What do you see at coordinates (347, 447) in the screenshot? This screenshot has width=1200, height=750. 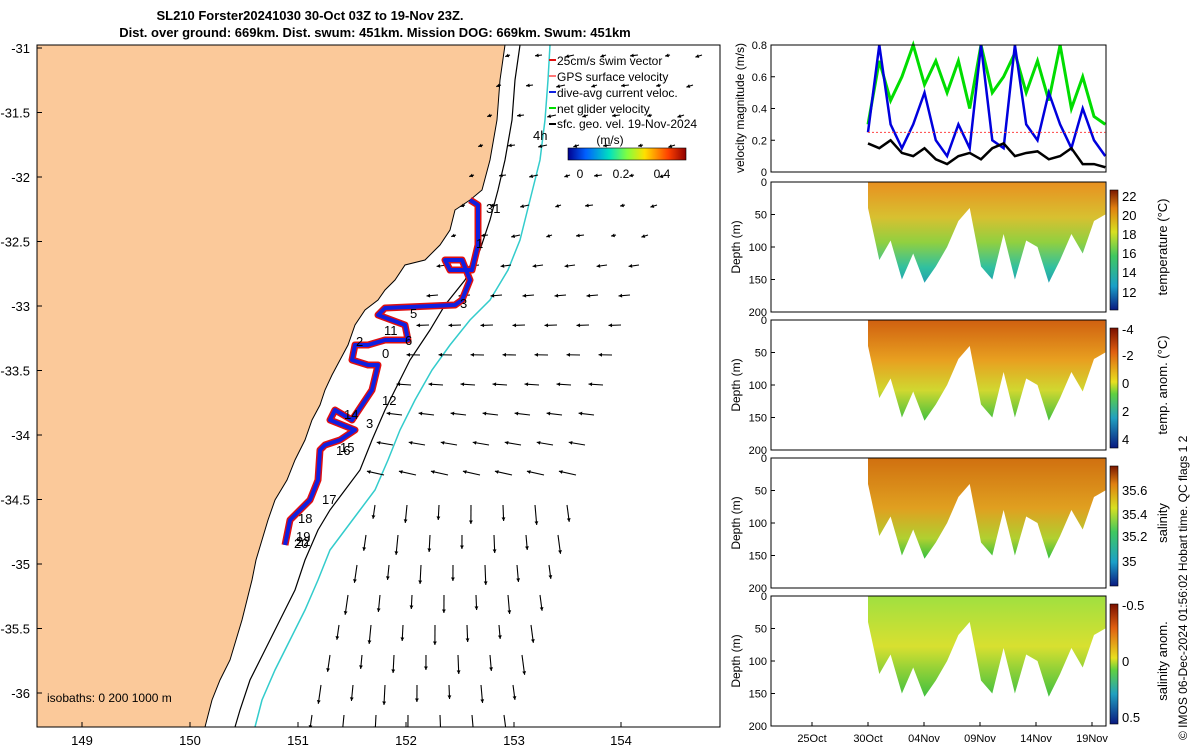 I see `track-day-label: 15` at bounding box center [347, 447].